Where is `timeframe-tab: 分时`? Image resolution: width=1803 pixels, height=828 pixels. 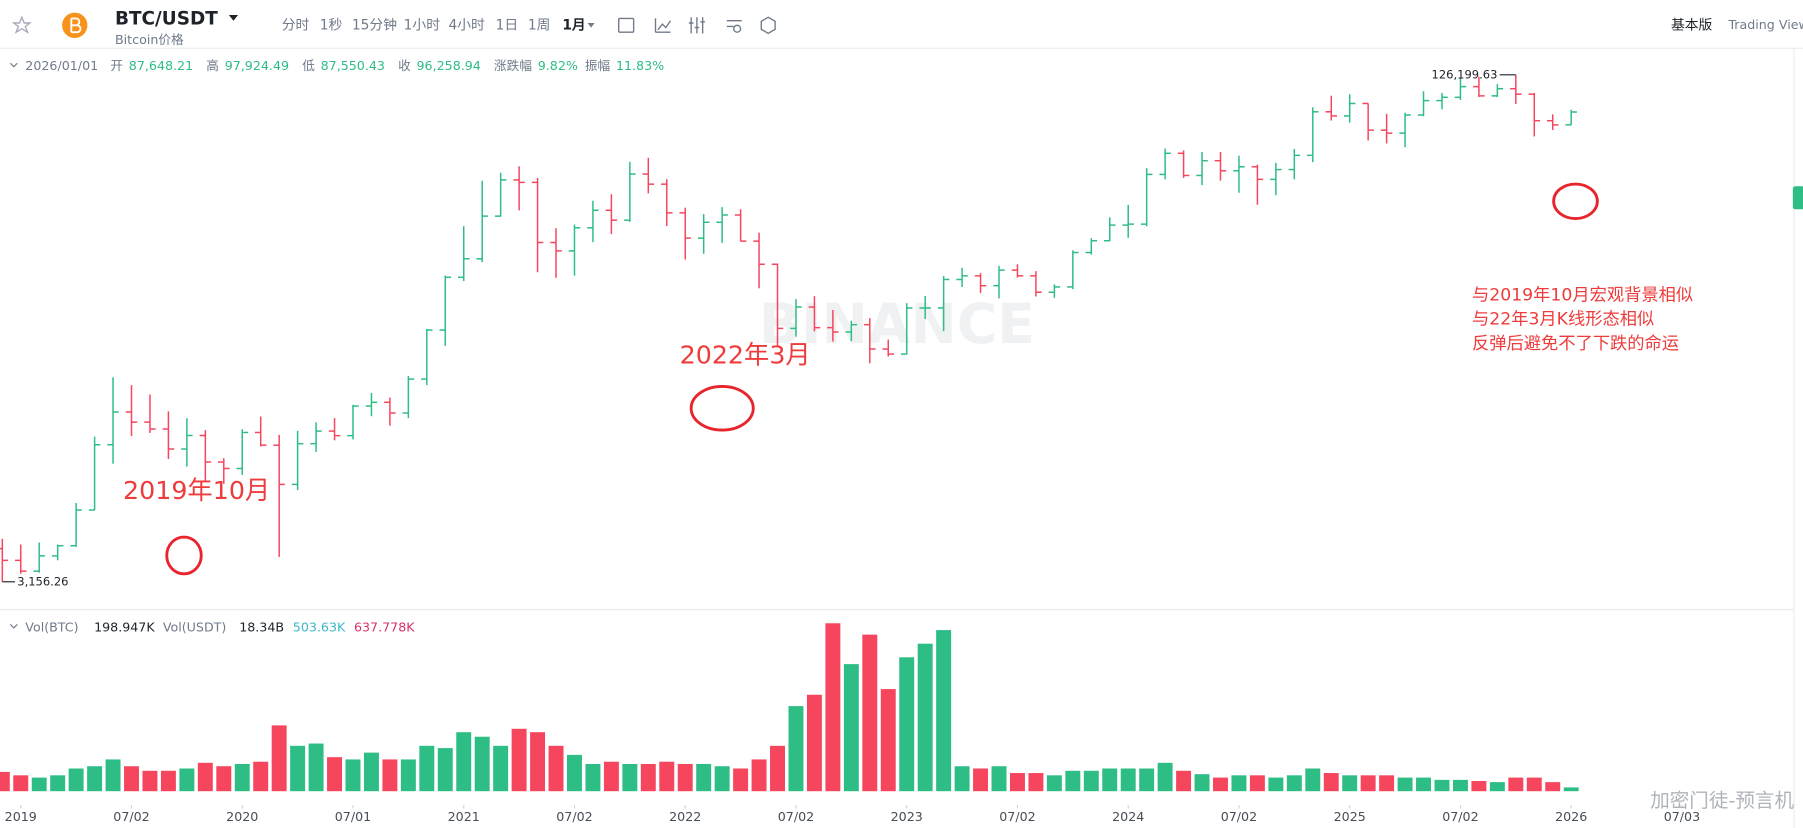
timeframe-tab: 分时 is located at coordinates (296, 25).